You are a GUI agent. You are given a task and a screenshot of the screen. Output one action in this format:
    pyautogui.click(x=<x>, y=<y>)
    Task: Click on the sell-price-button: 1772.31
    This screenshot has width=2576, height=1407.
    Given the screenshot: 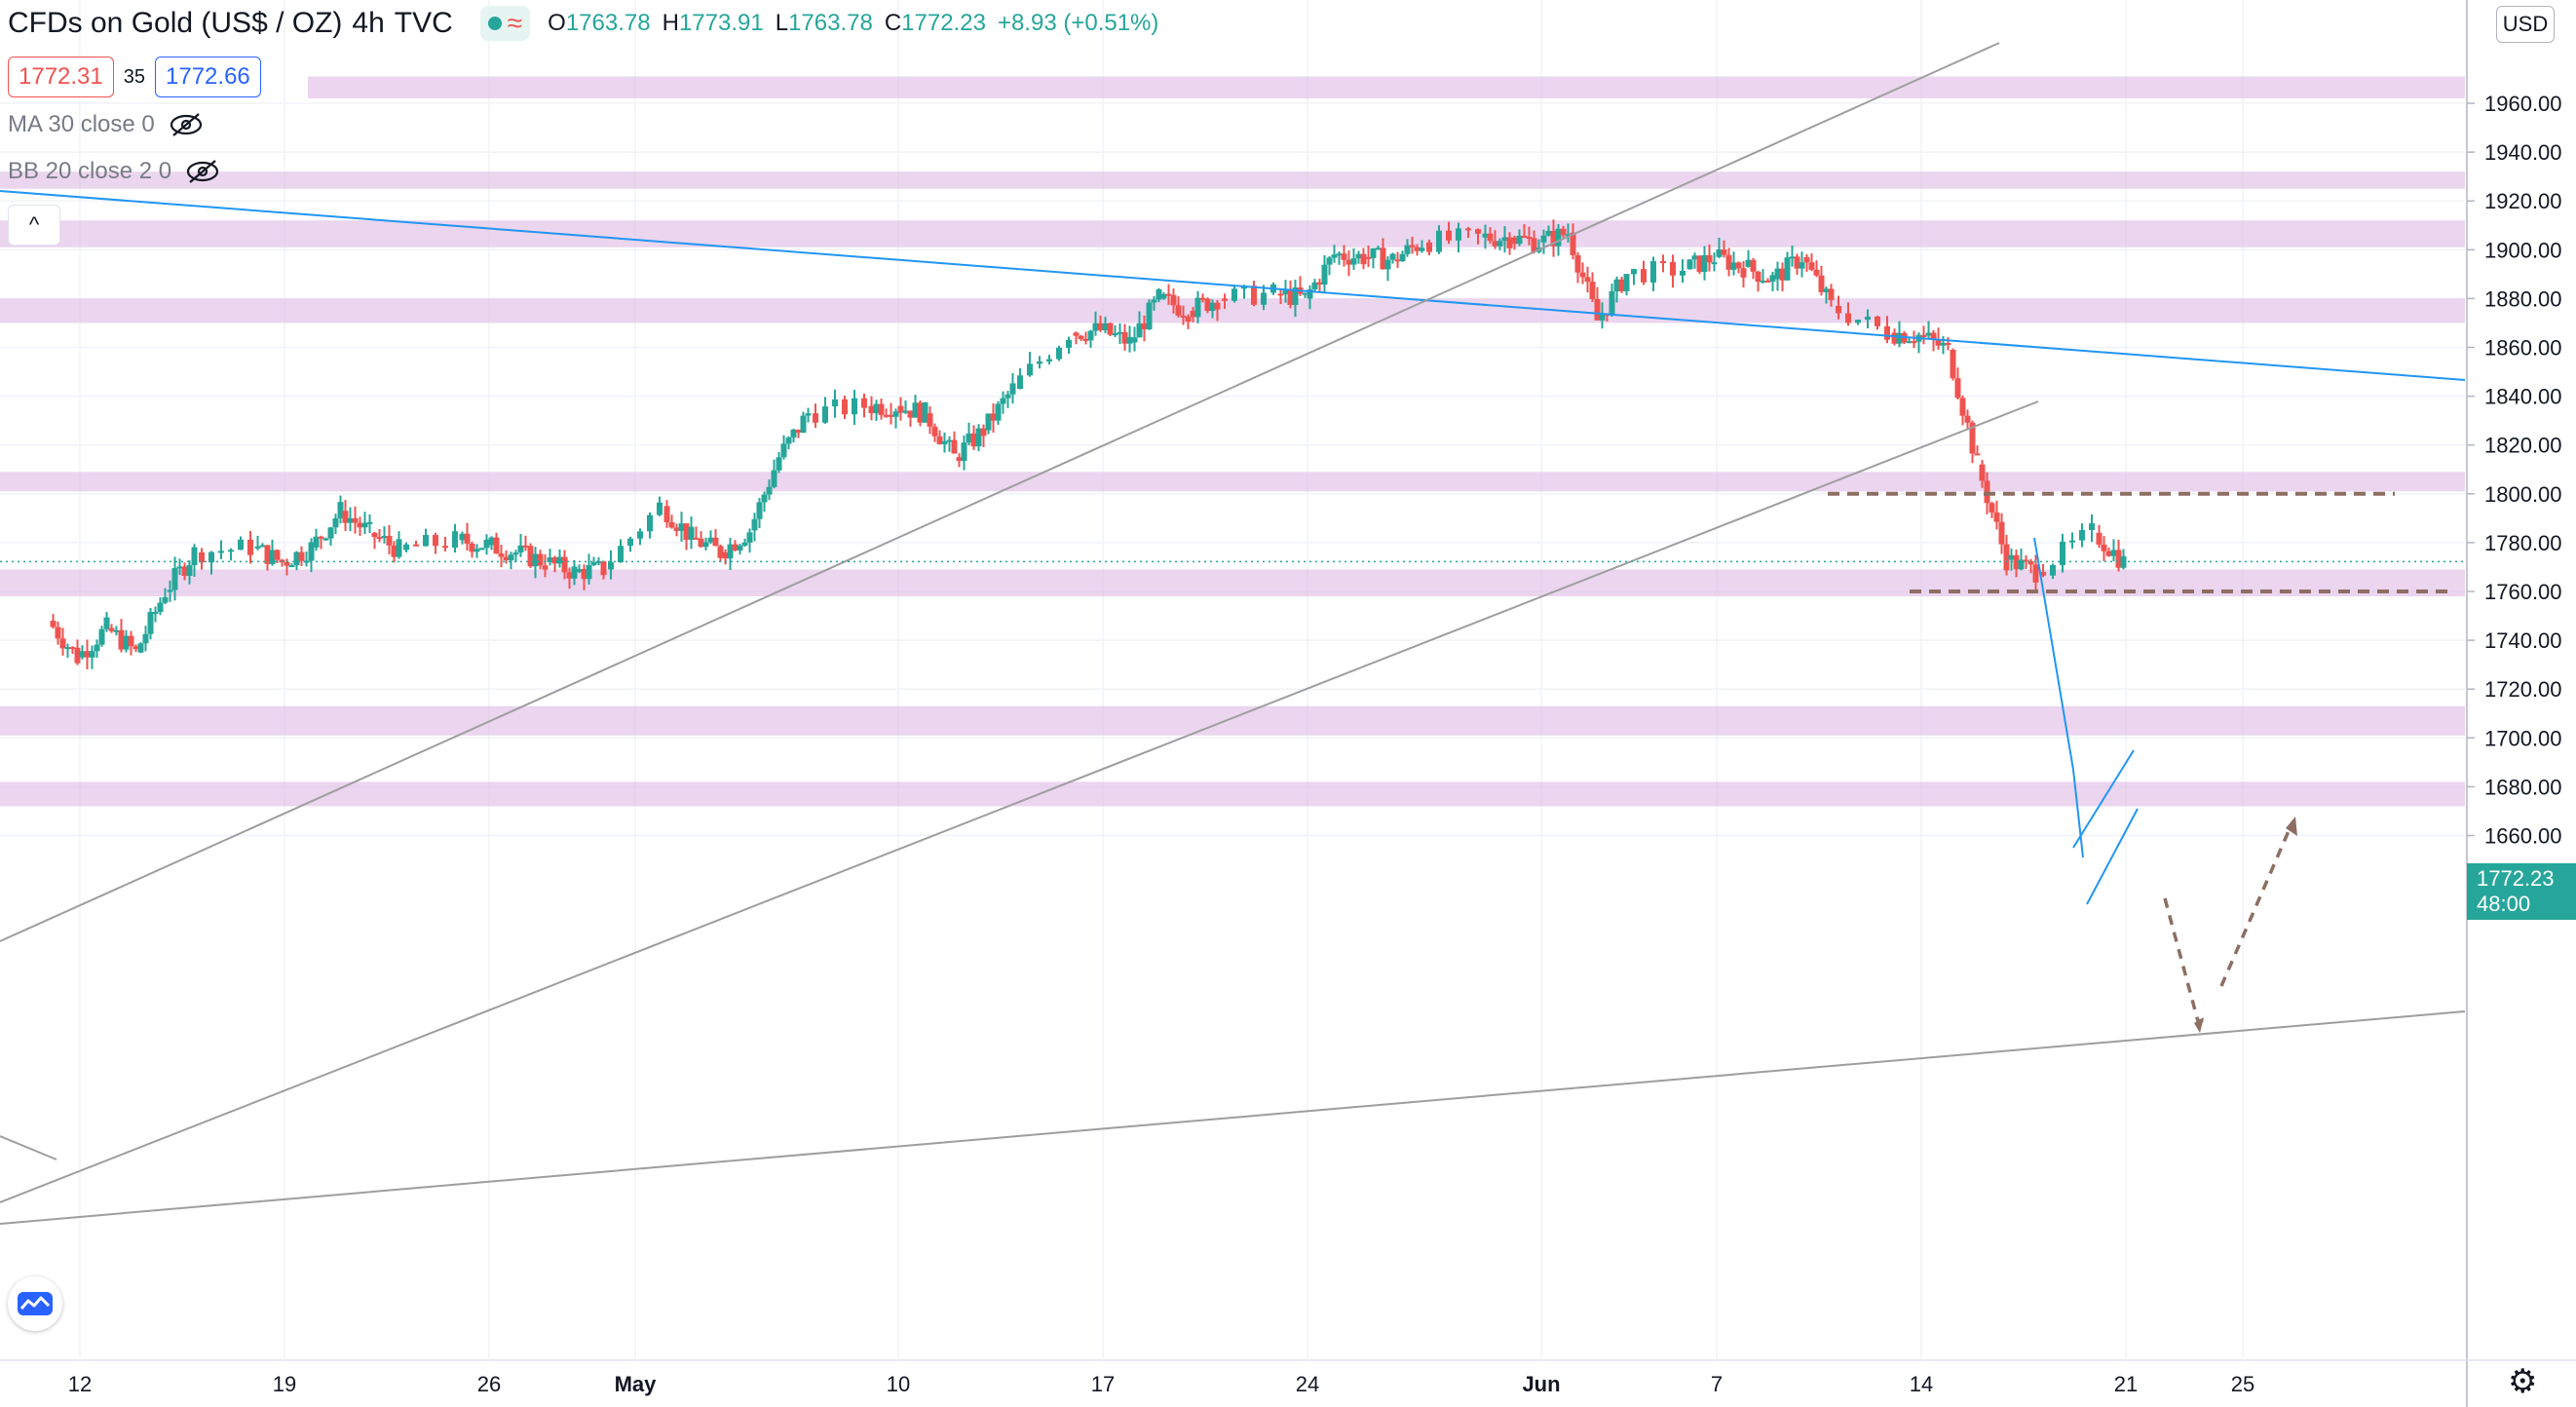 What is the action you would take?
    pyautogui.click(x=61, y=77)
    